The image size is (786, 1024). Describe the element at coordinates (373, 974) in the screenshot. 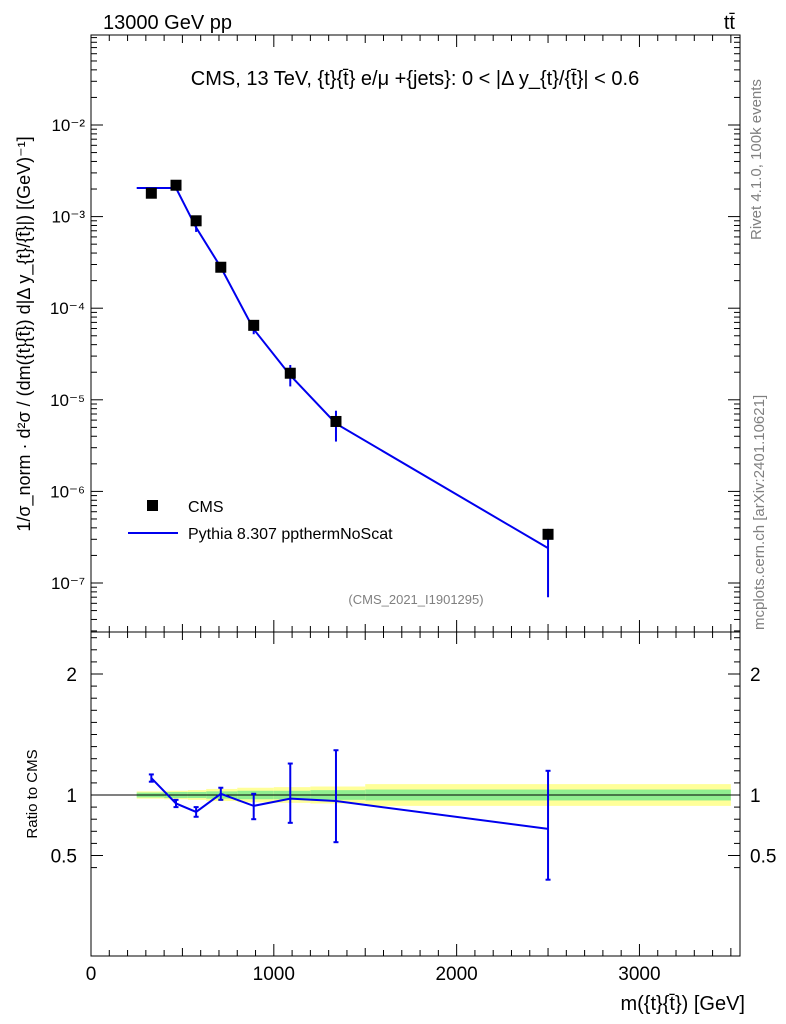

I see `x-tick-labels: 0 1000 2000 3000` at that location.